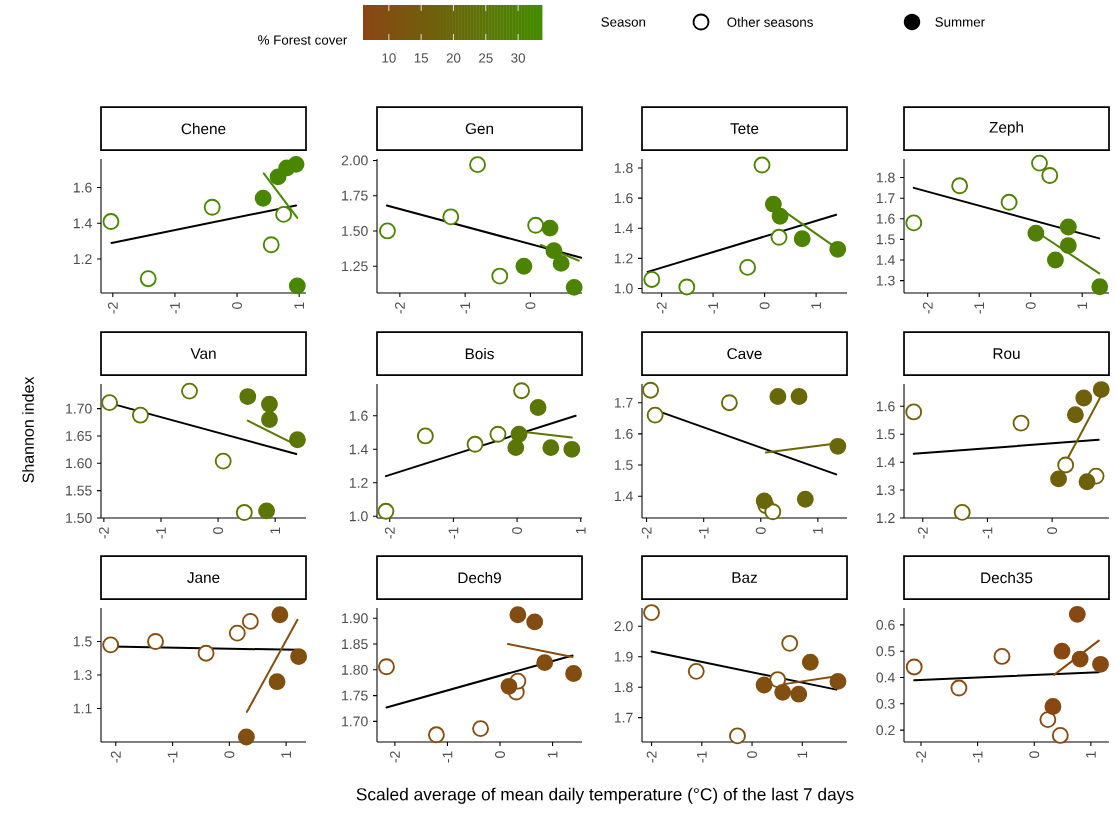 The width and height of the screenshot is (1117, 813). I want to click on y-tick-label: 0.3, so click(885, 703).